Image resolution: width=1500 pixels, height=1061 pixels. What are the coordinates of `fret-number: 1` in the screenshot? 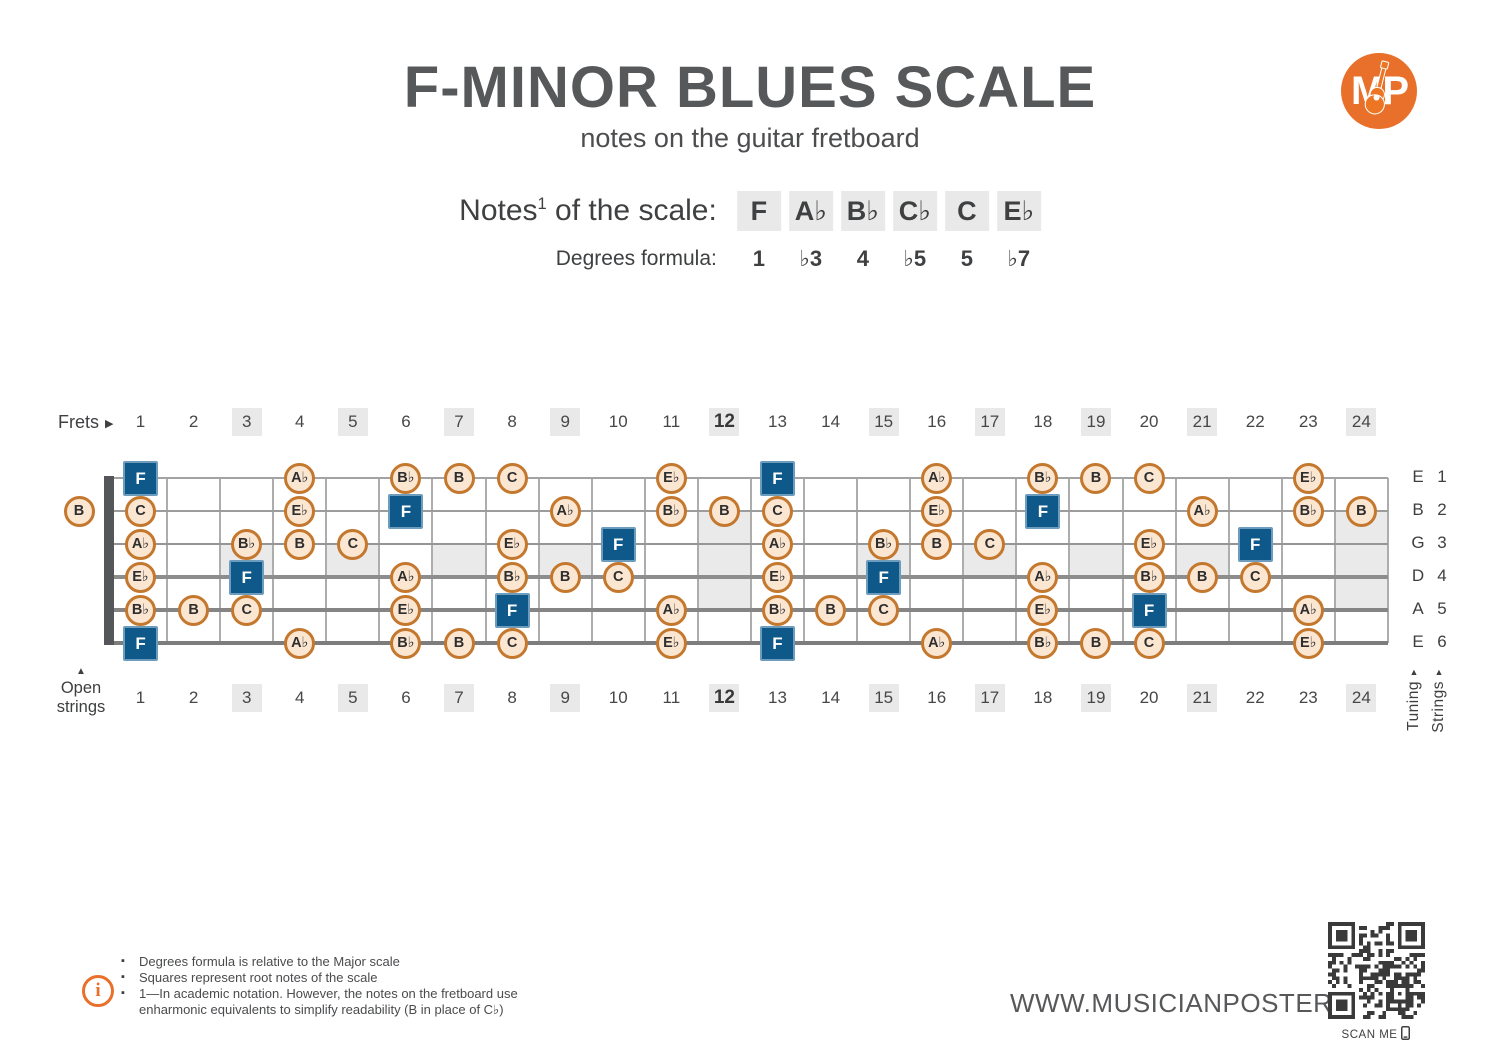 It's located at (140, 697).